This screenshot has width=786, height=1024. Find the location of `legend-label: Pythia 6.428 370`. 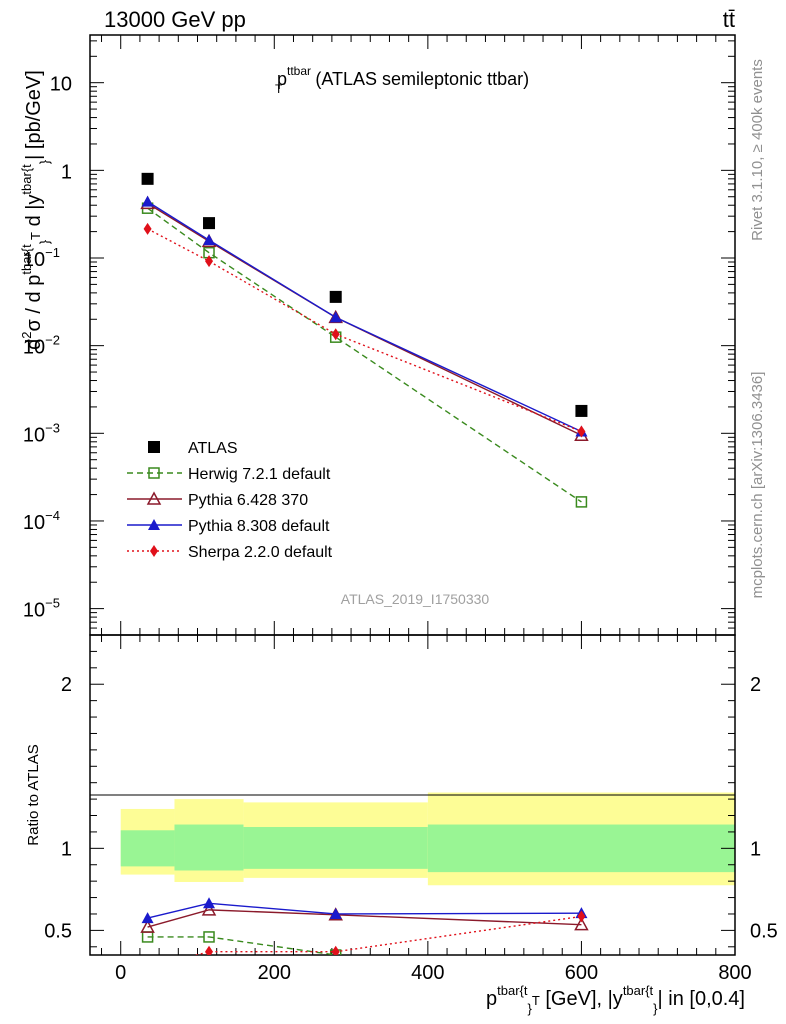

legend-label: Pythia 6.428 370 is located at coordinates (248, 500).